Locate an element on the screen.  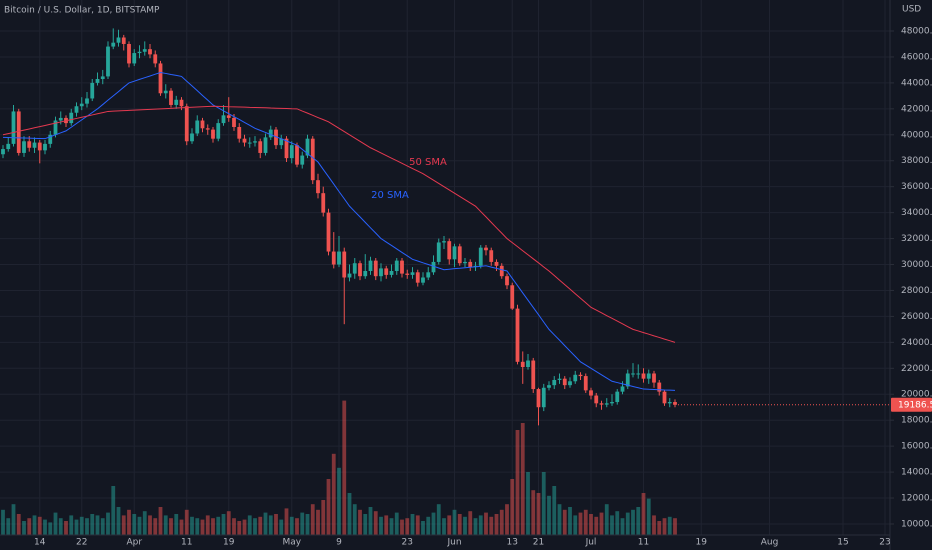
x-tick-label: May is located at coordinates (291, 543).